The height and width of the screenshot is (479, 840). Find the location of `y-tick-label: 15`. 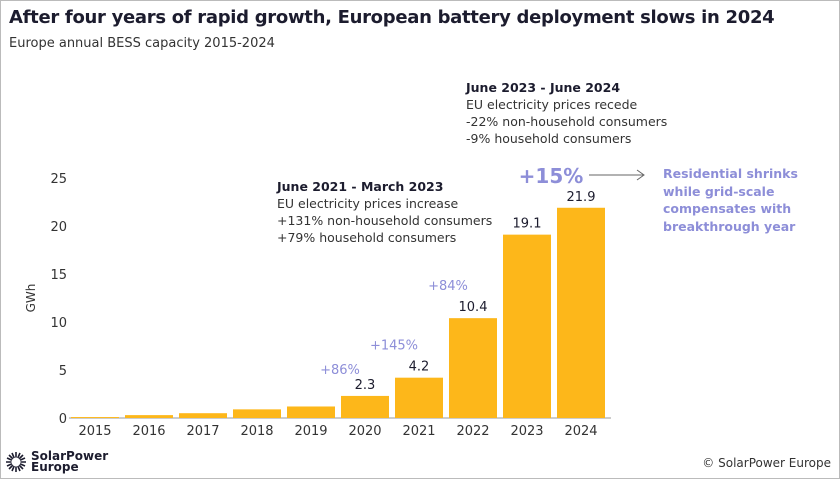

y-tick-label: 15 is located at coordinates (58, 275).